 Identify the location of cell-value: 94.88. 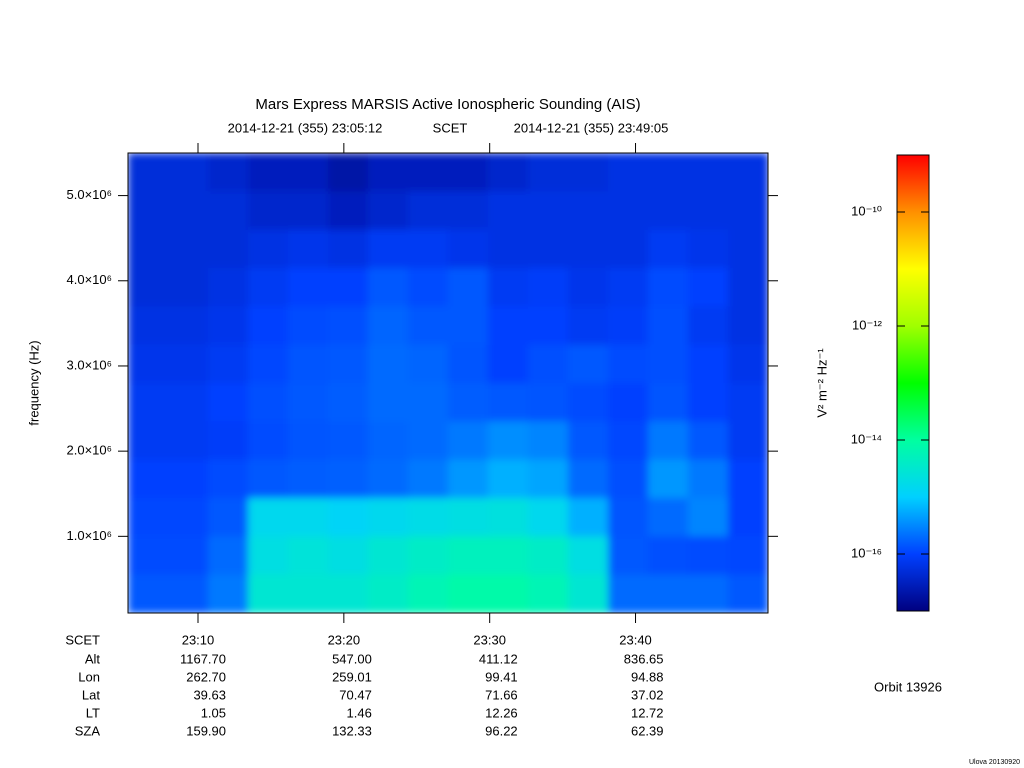
(647, 676).